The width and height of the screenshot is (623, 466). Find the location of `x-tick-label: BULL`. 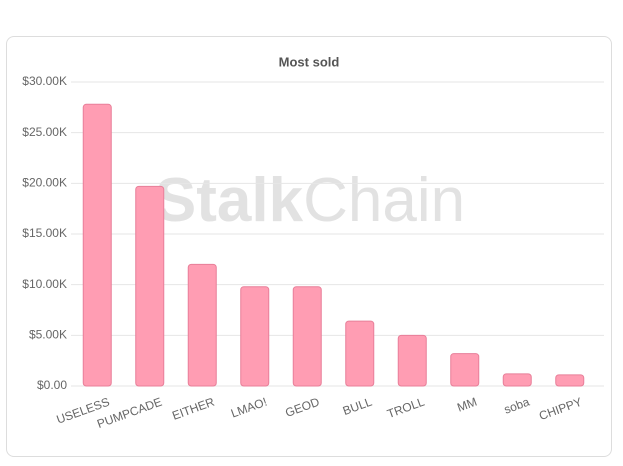

x-tick-label: BULL is located at coordinates (357, 407).